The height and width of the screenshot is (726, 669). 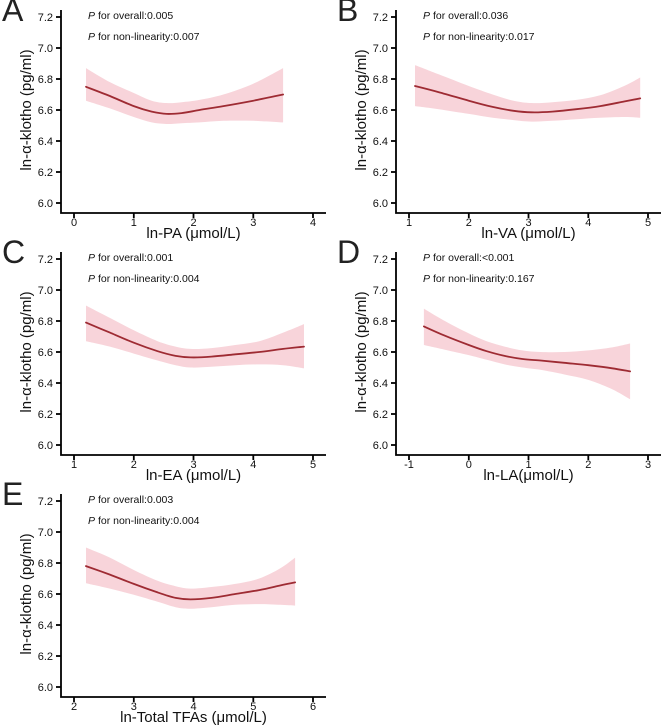 What do you see at coordinates (479, 258) in the screenshot?
I see `p-overall-annotation: P for overall:<0.001` at bounding box center [479, 258].